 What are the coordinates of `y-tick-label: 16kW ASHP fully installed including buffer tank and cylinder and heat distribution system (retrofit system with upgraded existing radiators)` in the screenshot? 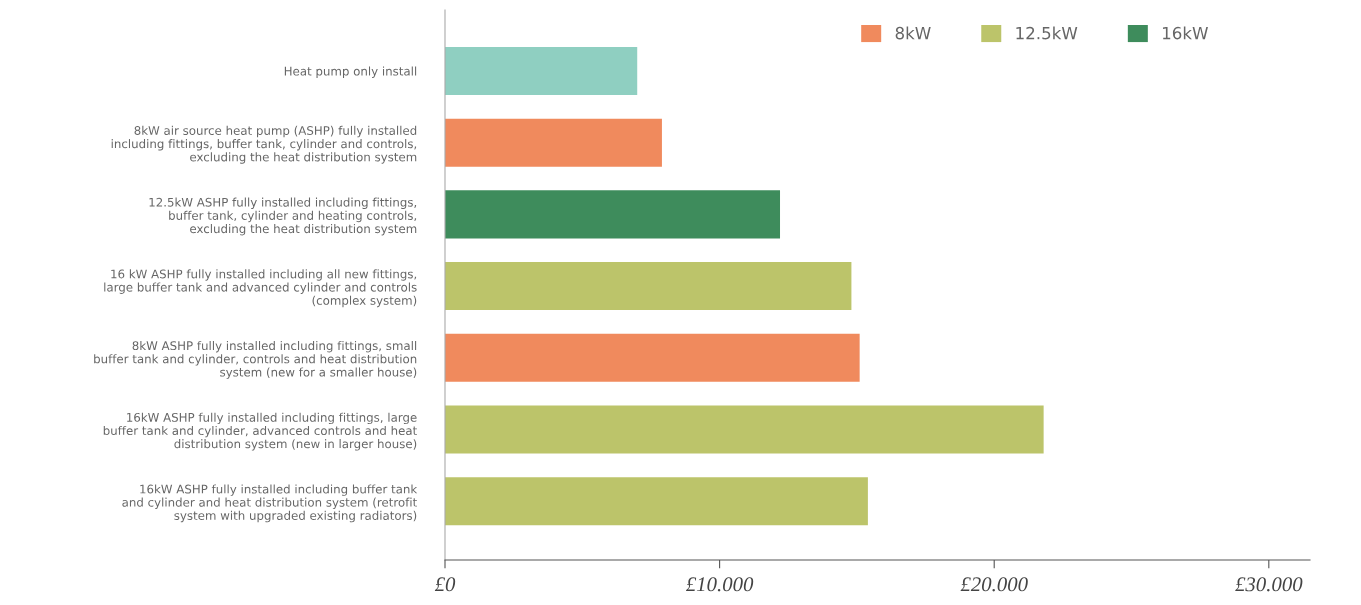 It's located at (270, 503).